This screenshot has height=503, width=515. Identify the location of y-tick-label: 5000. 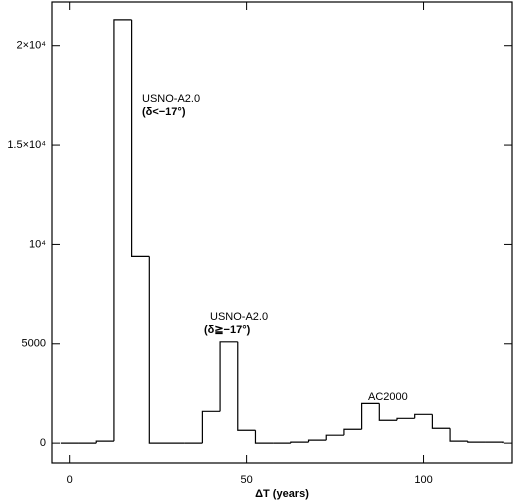
(34, 344).